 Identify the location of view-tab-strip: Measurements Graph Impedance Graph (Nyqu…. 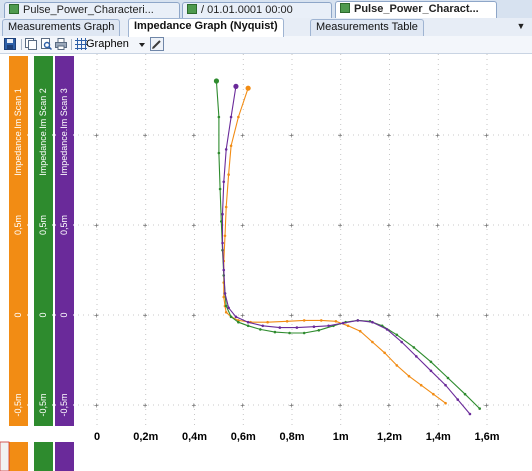
(266, 27).